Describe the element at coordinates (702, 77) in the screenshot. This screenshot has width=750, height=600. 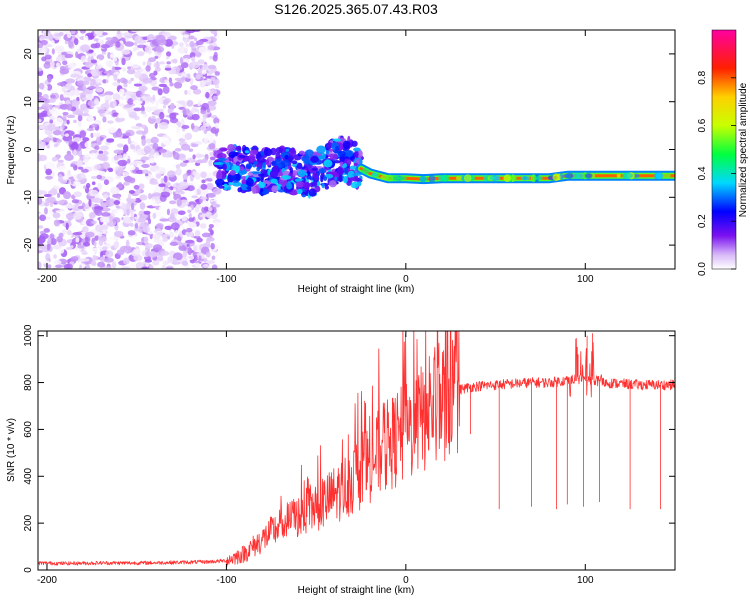
I see `colorbar-tick-label: 0.8` at that location.